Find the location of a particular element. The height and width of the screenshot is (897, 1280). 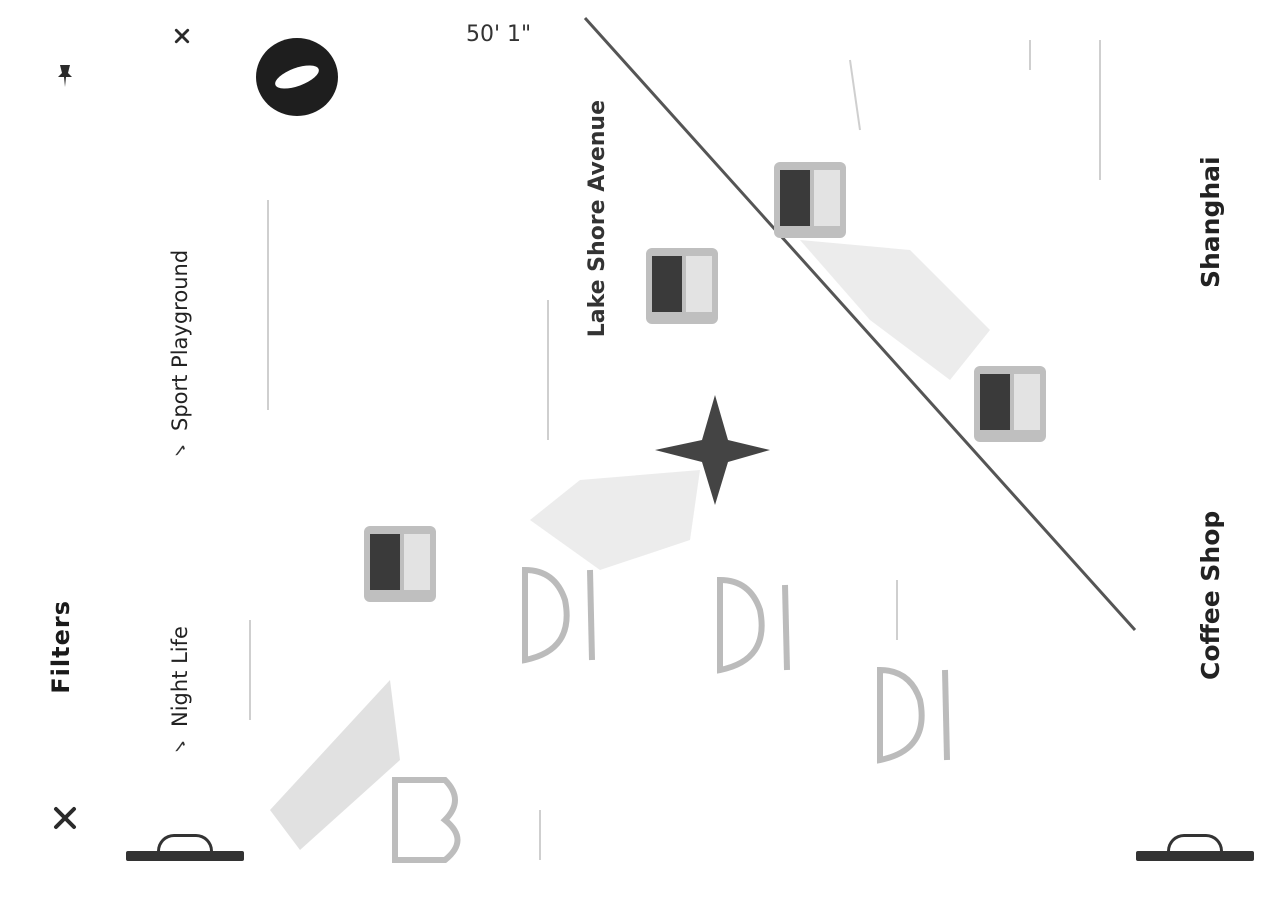

toggle-label: Sport Playground is located at coordinates (180, 340).